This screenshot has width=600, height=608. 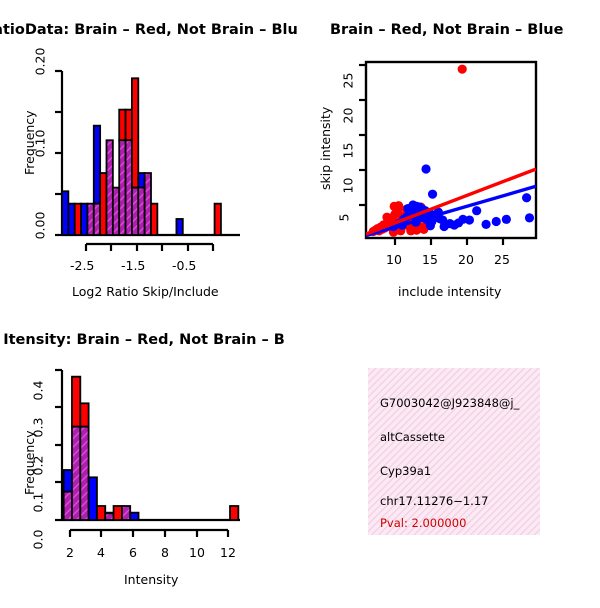 What do you see at coordinates (348, 150) in the screenshot?
I see `scatter-y-tick-2: 15` at bounding box center [348, 150].